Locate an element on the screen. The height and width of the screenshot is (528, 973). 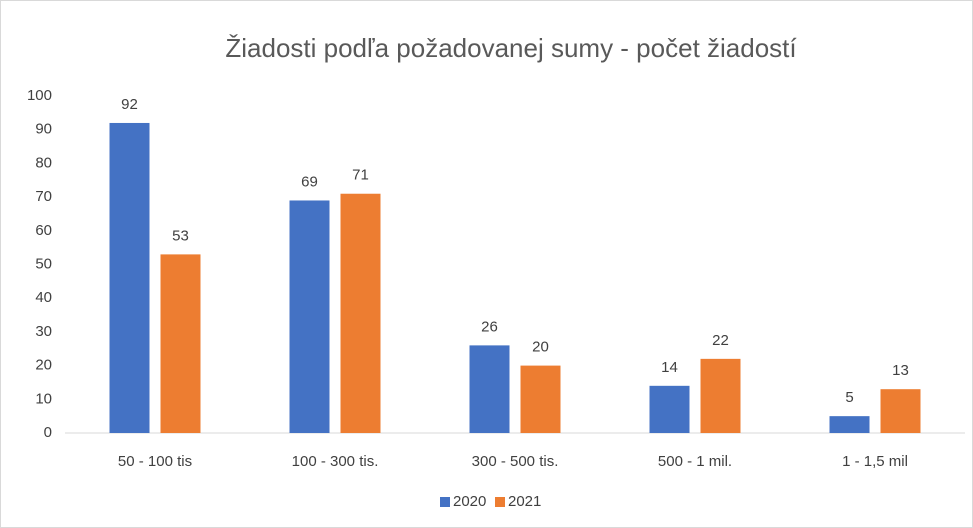
y-tick-label: 100 is located at coordinates (39, 95).